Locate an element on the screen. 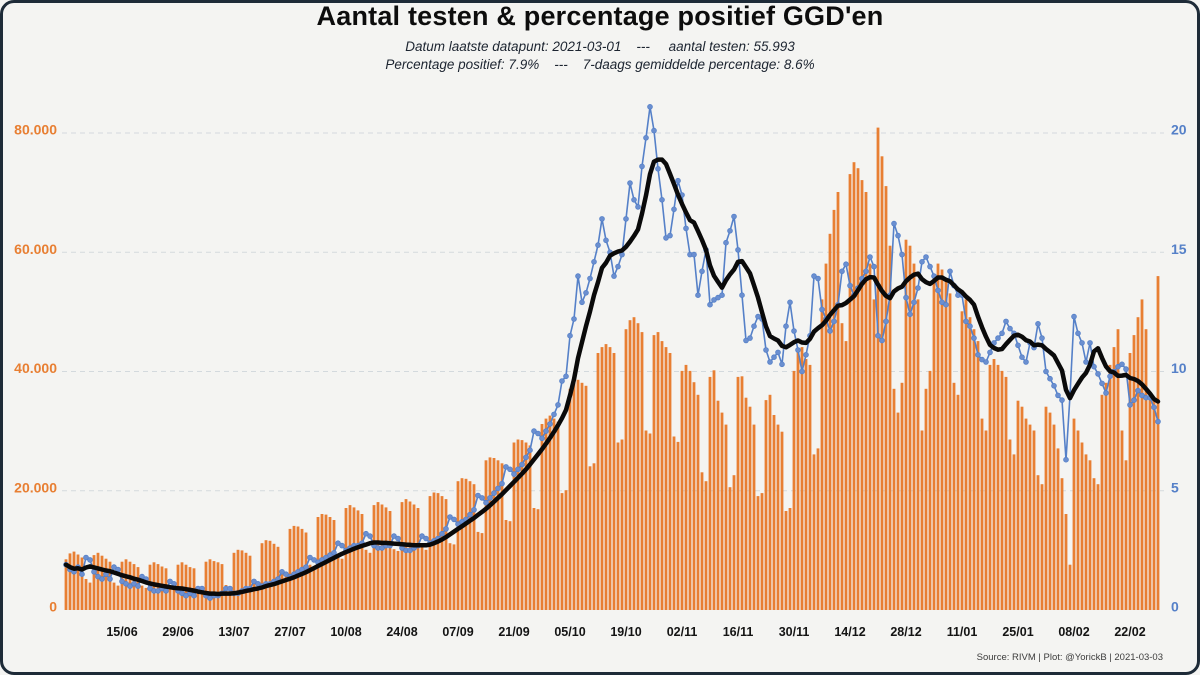  left-axis-tick-label: 0 is located at coordinates (53, 607).